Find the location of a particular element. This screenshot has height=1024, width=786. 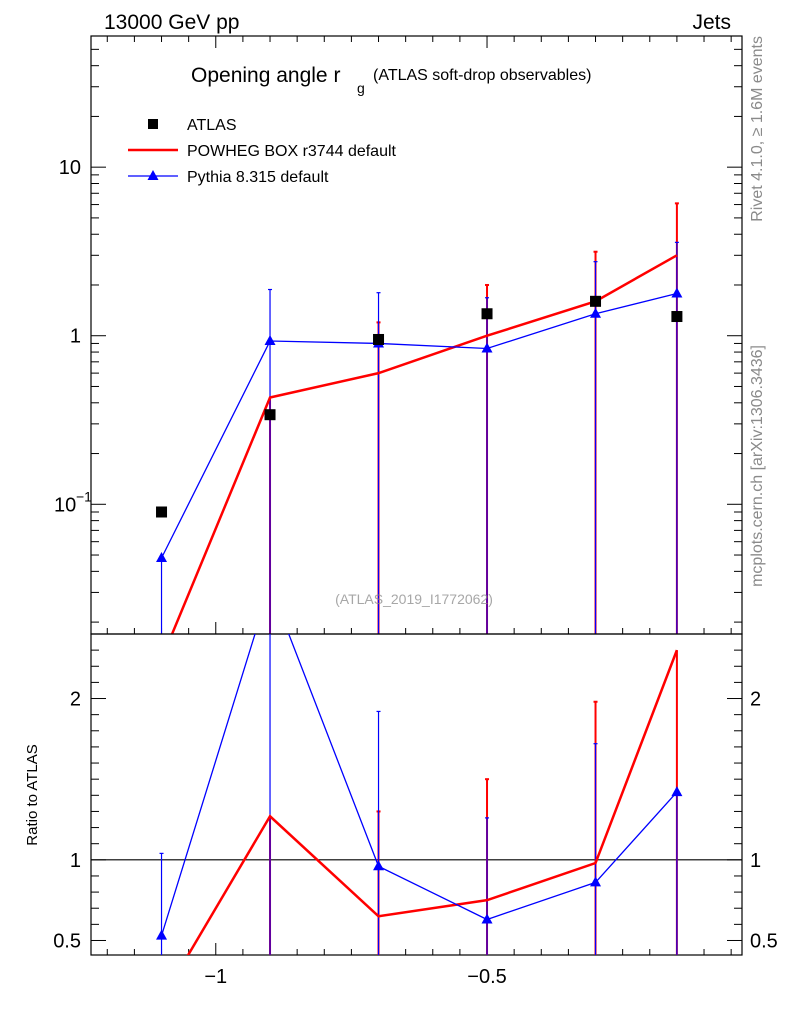

y-tick-label-exponent: −1 is located at coordinates (84, 496).